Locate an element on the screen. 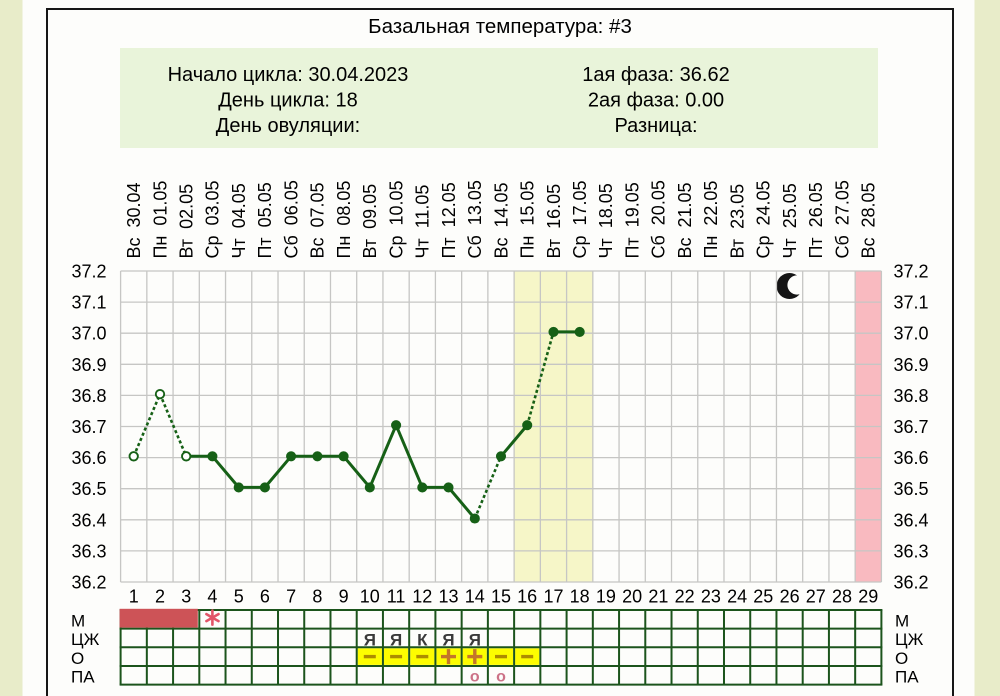  svg-text: 4 is located at coordinates (212, 597).